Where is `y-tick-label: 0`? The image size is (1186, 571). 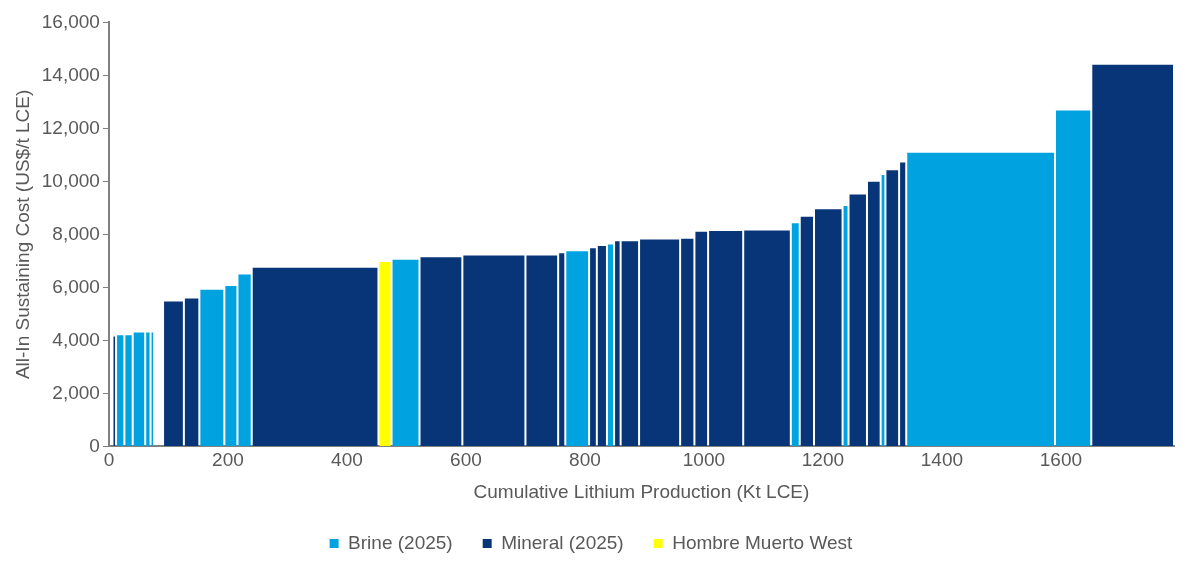 y-tick-label: 0 is located at coordinates (94, 445).